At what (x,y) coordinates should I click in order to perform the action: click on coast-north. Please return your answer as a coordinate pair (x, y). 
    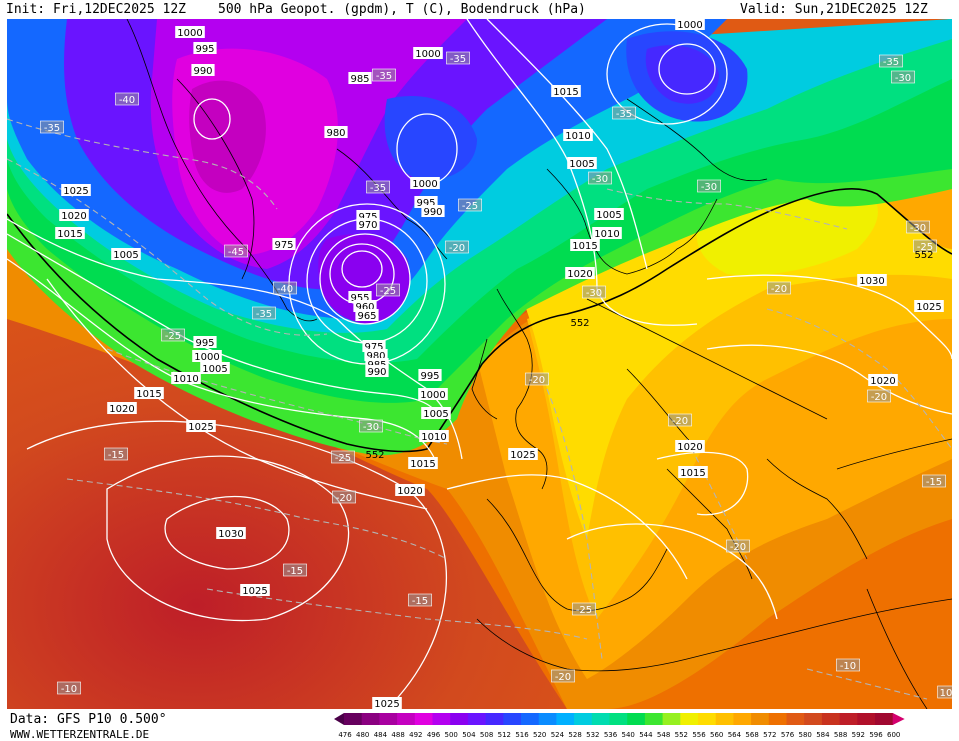
    Looking at the image, I should click on (697, 140).